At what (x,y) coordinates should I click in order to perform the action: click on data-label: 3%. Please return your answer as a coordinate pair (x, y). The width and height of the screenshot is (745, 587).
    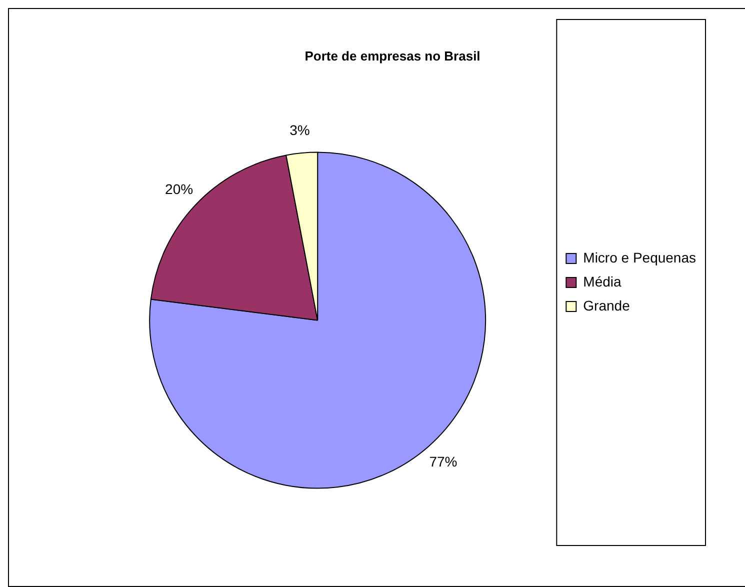
    Looking at the image, I should click on (300, 130).